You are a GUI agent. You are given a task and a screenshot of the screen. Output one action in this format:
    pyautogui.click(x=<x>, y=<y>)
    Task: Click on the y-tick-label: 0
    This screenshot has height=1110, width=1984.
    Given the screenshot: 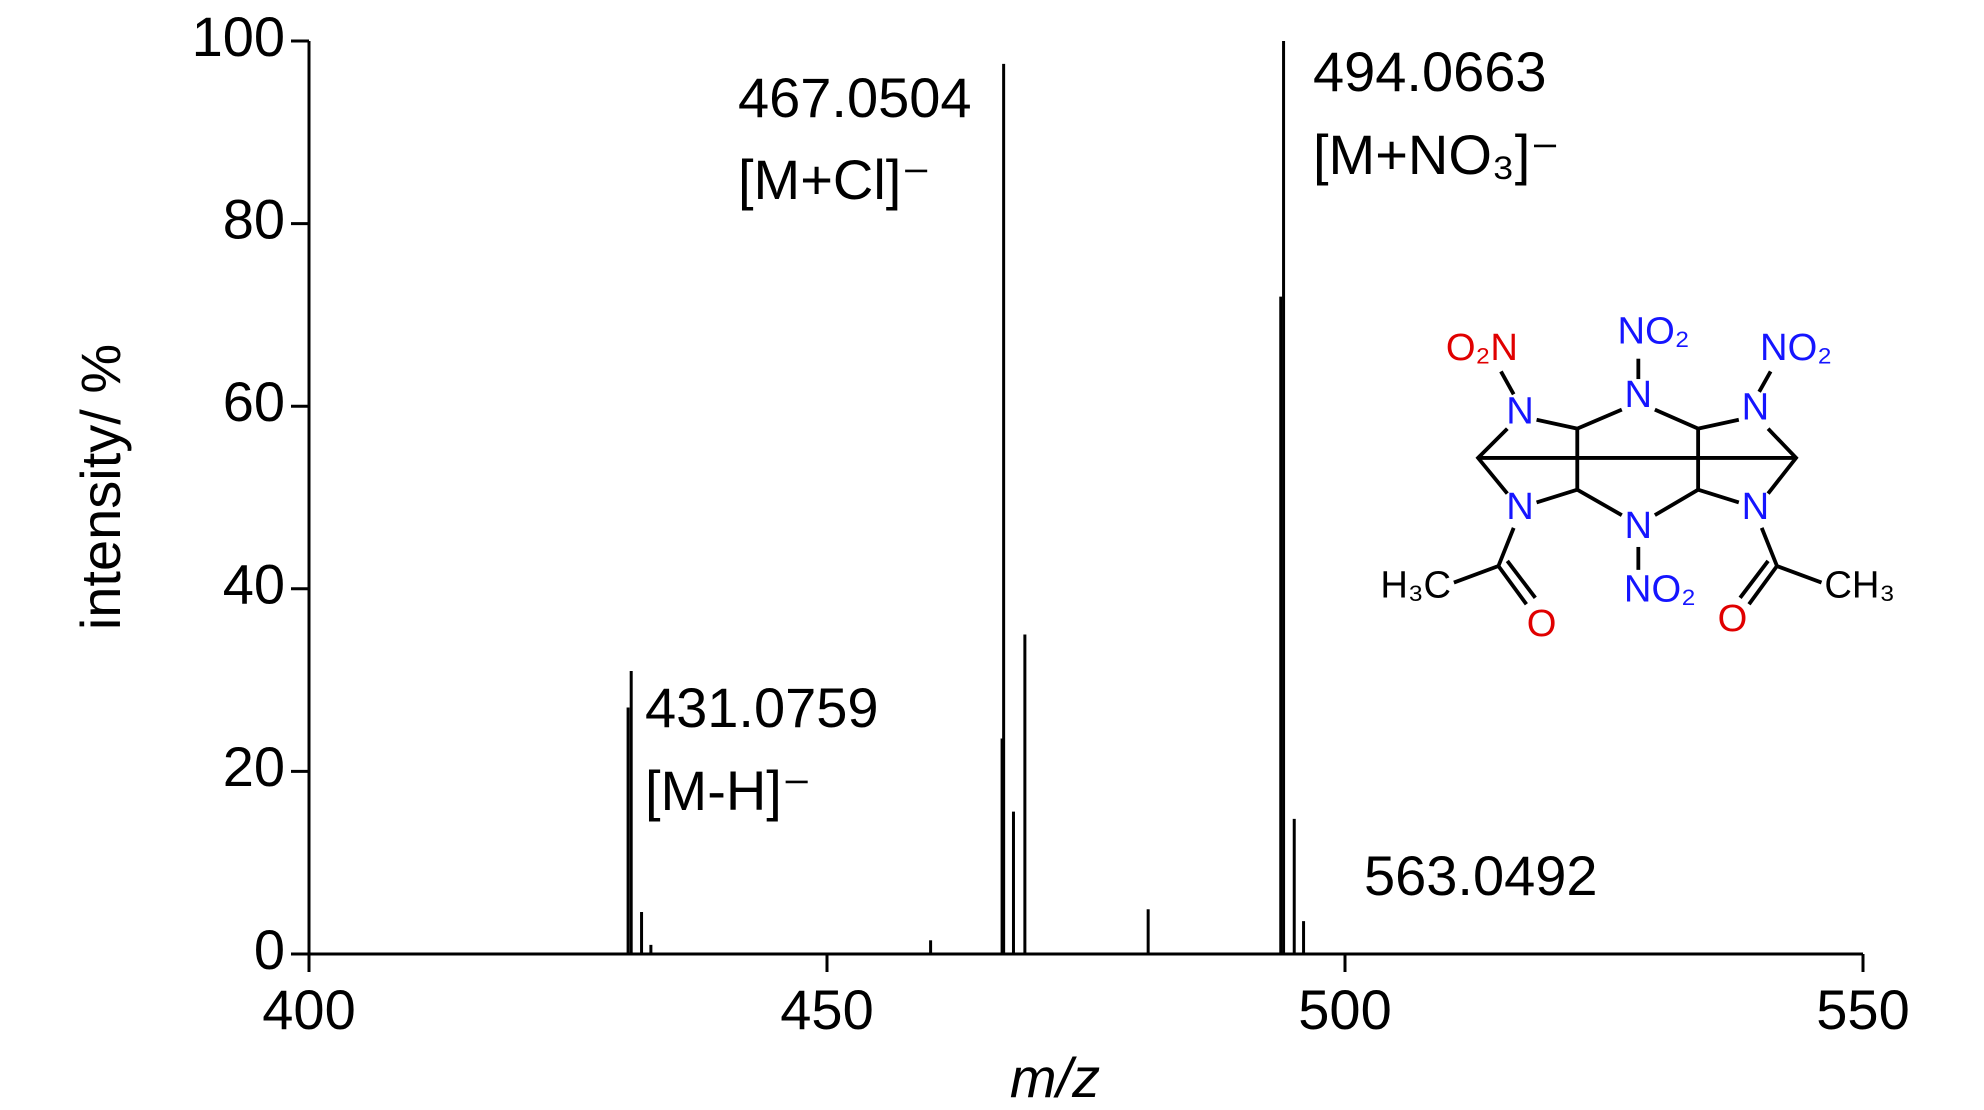 What is the action you would take?
    pyautogui.click(x=269, y=949)
    